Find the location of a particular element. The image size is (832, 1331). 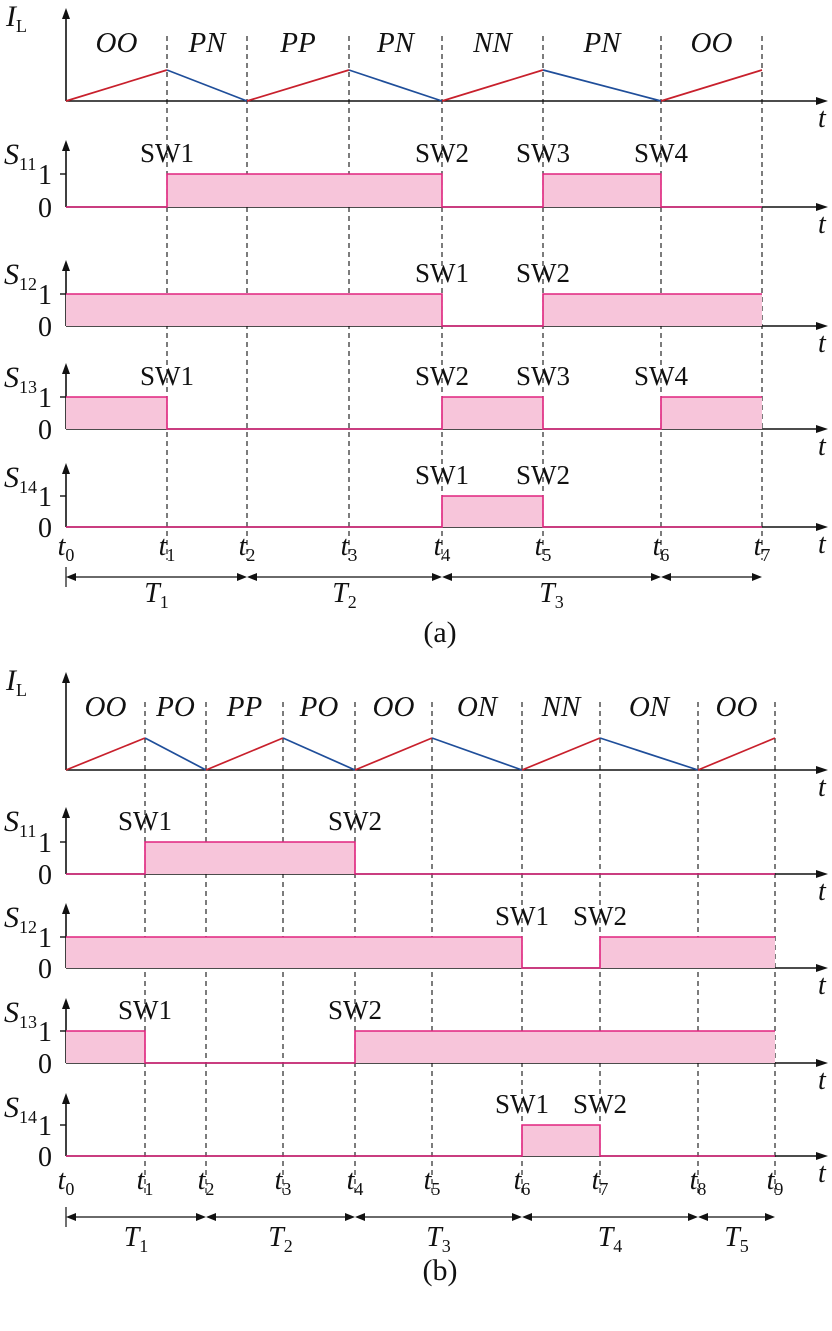

il-axis-label: IL is located at coordinates (16, 18).